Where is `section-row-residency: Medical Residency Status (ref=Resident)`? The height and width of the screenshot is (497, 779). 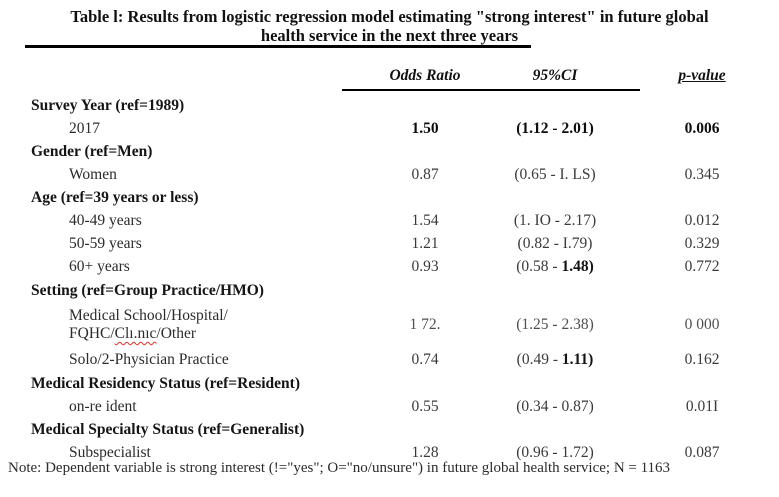 section-row-residency: Medical Residency Status (ref=Resident) is located at coordinates (389, 383).